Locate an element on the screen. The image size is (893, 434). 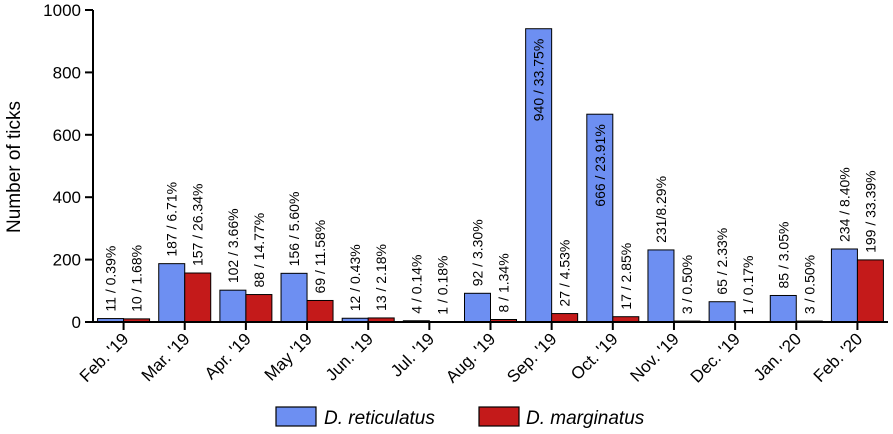
x-tick-label: Feb. '19 is located at coordinates (104, 357).